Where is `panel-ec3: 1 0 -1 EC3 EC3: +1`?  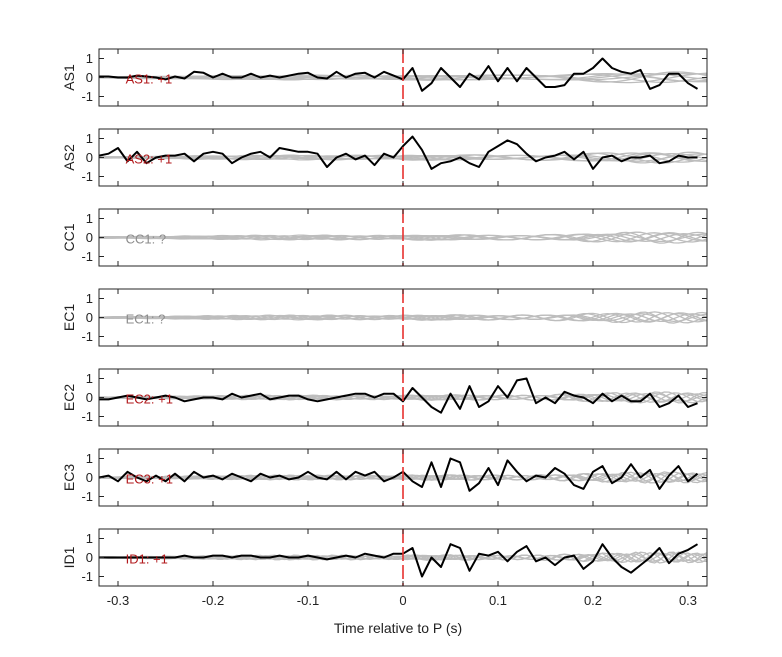 panel-ec3: 1 0 -1 EC3 EC3: +1 is located at coordinates (384, 477).